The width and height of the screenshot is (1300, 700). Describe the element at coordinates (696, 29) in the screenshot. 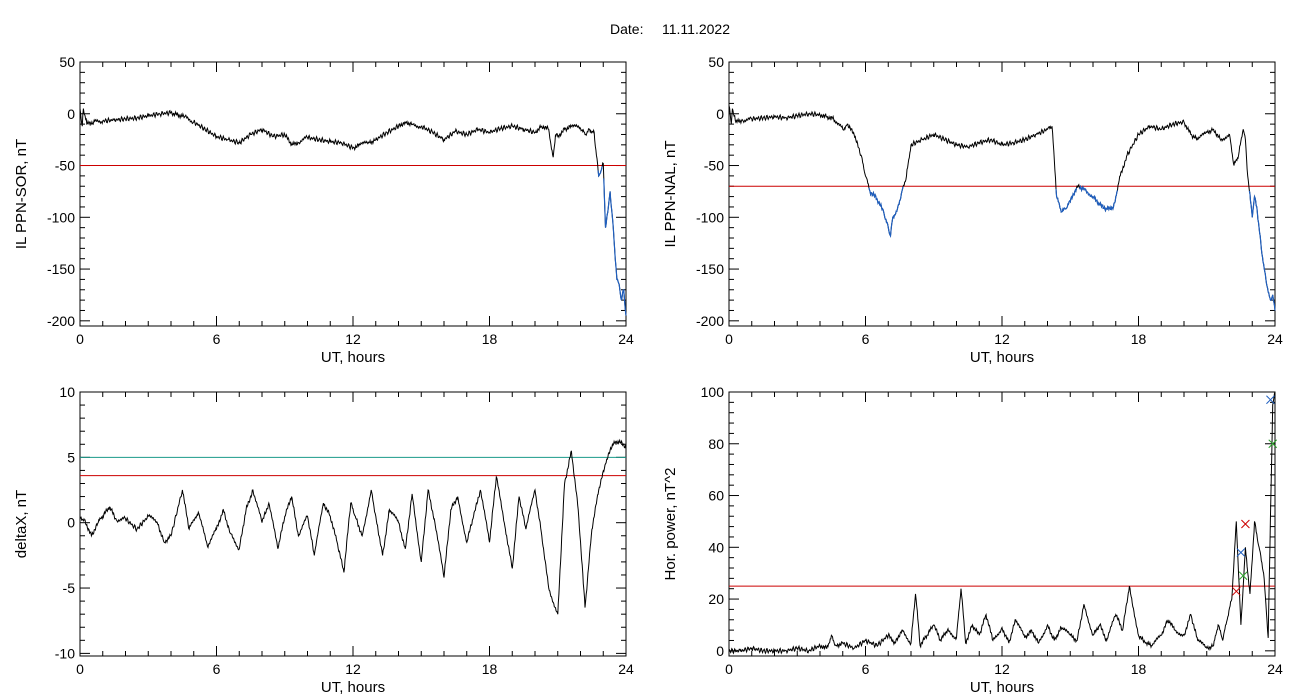

I see `date-value: 11.11.2022` at that location.